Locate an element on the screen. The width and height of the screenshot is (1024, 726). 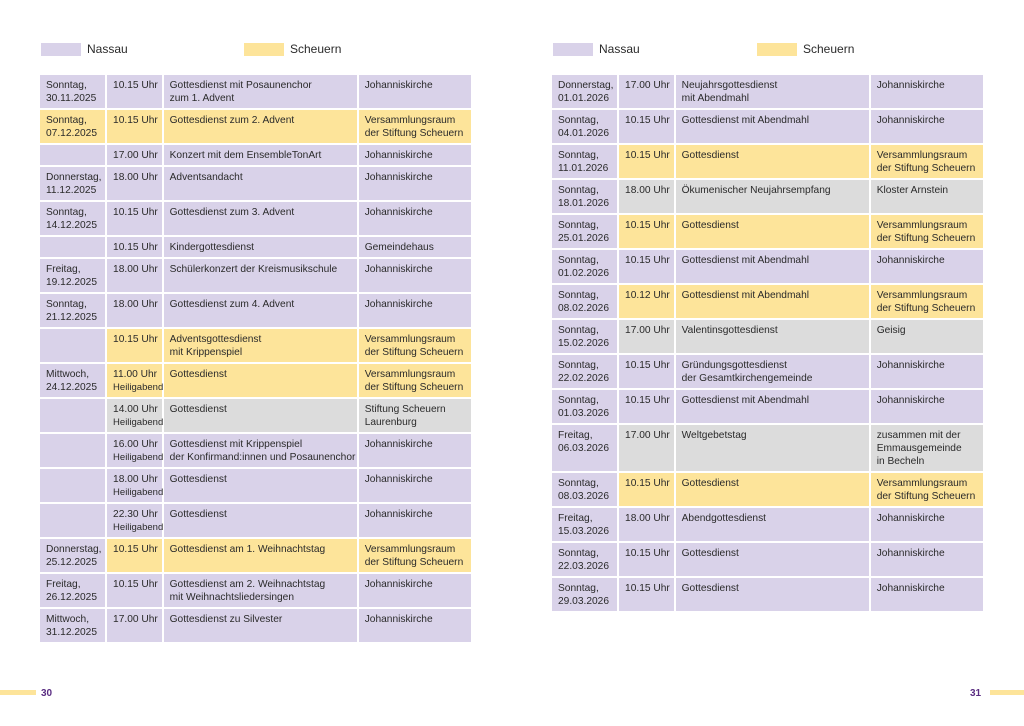
event-text: mit Weihnachtsliedersingen is located at coordinates (231, 597).